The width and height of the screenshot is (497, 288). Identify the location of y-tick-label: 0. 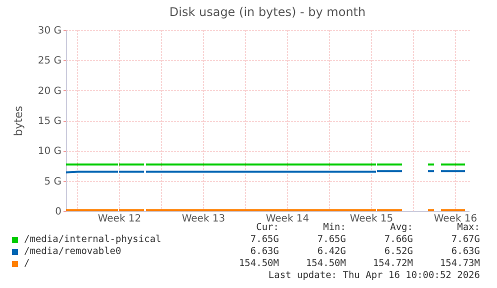
(58, 212).